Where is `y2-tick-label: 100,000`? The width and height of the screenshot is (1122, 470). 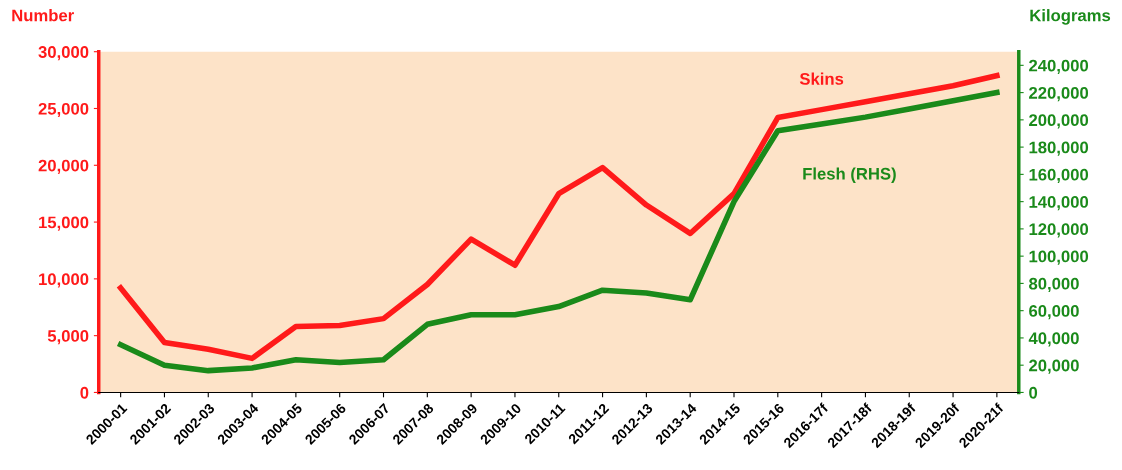
y2-tick-label: 100,000 is located at coordinates (1059, 257).